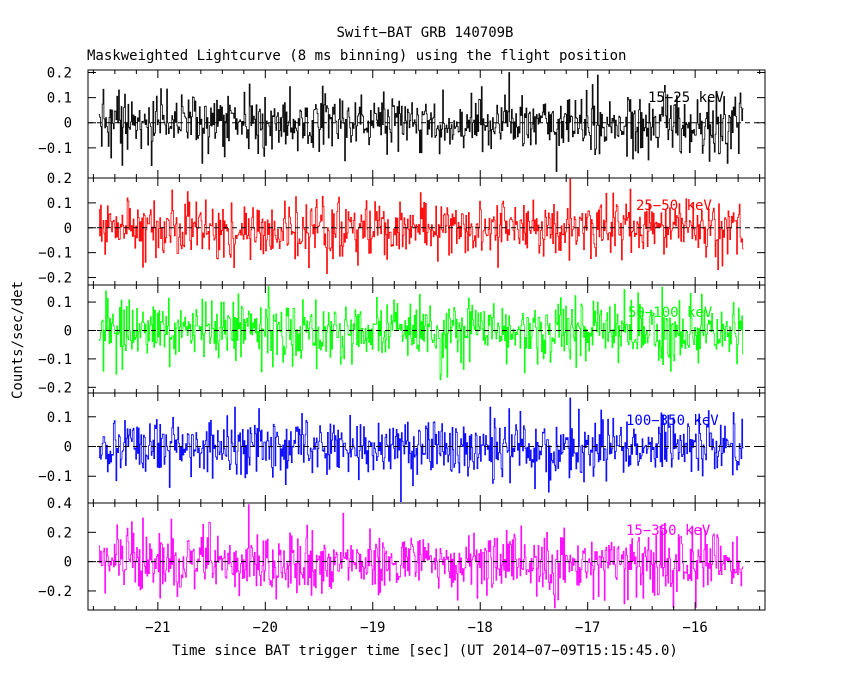  Describe the element at coordinates (59, 99) in the screenshot. I see `y-tick-label-1-2: 0.1` at that location.